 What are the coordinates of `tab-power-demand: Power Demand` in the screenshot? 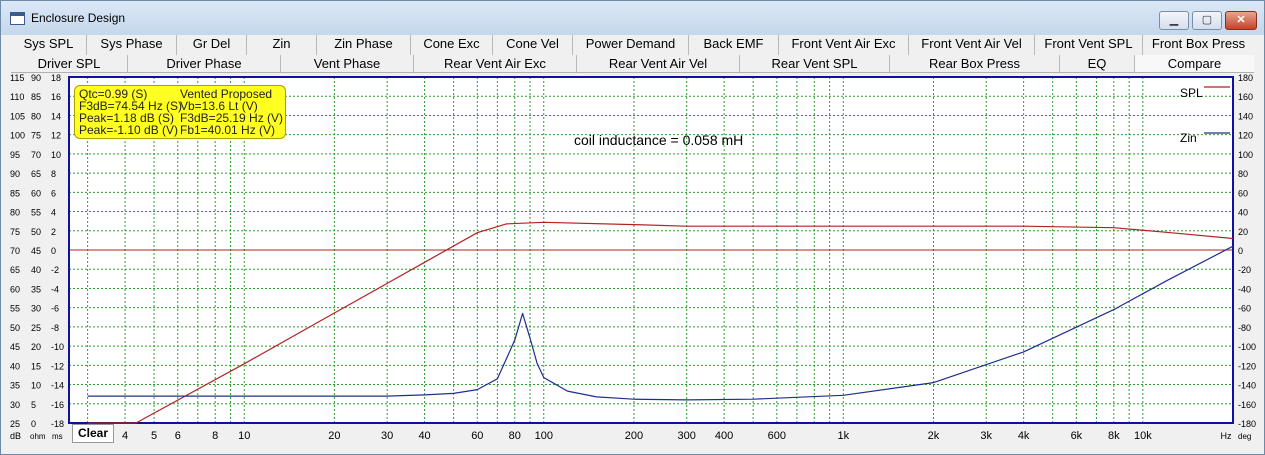 It's located at (631, 45).